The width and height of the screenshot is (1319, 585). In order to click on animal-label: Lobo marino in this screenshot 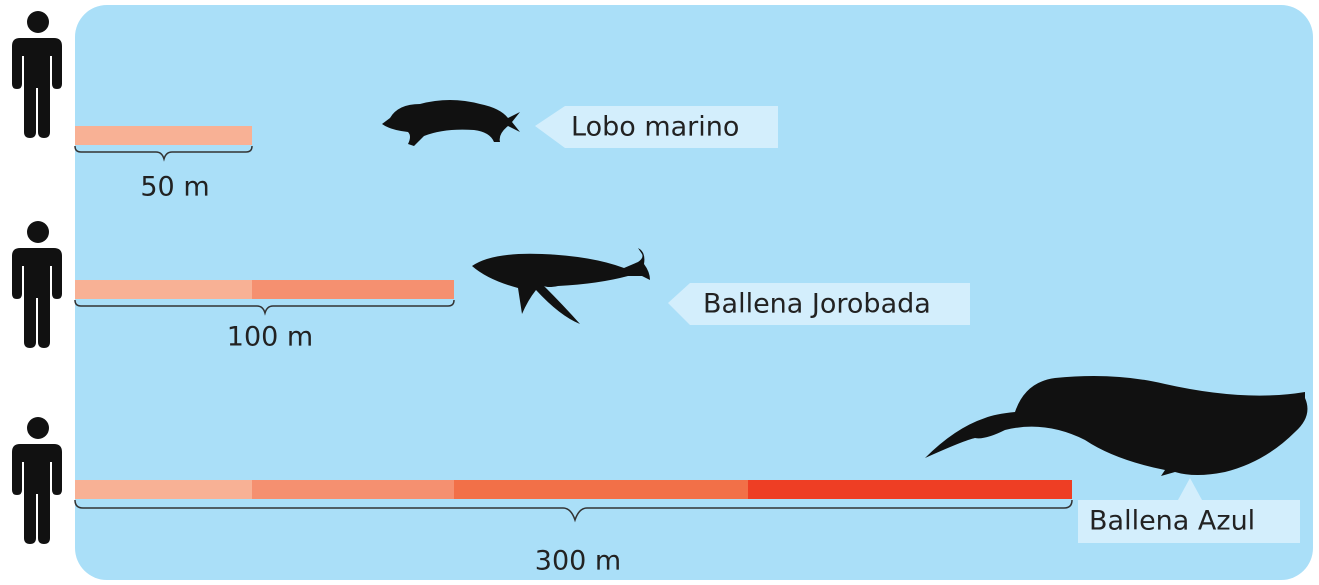, I will do `click(655, 127)`.